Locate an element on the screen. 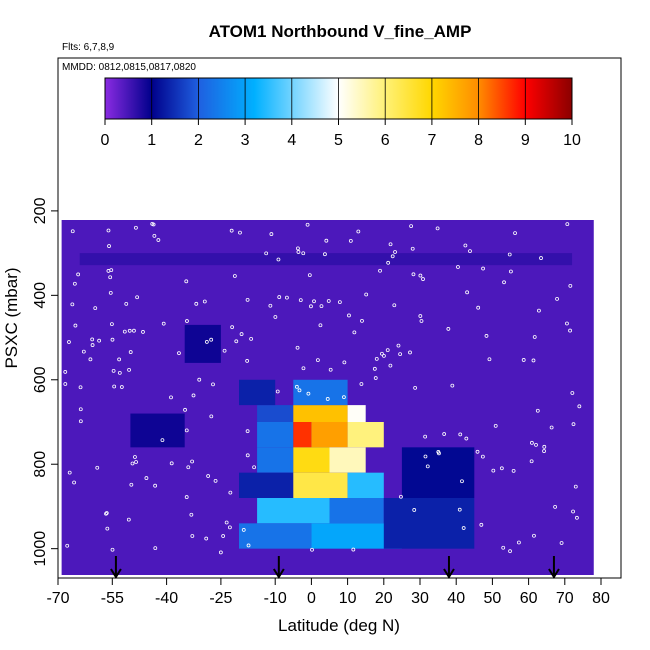 This screenshot has height=650, width=650. flight-arrow-head is located at coordinates (449, 573).